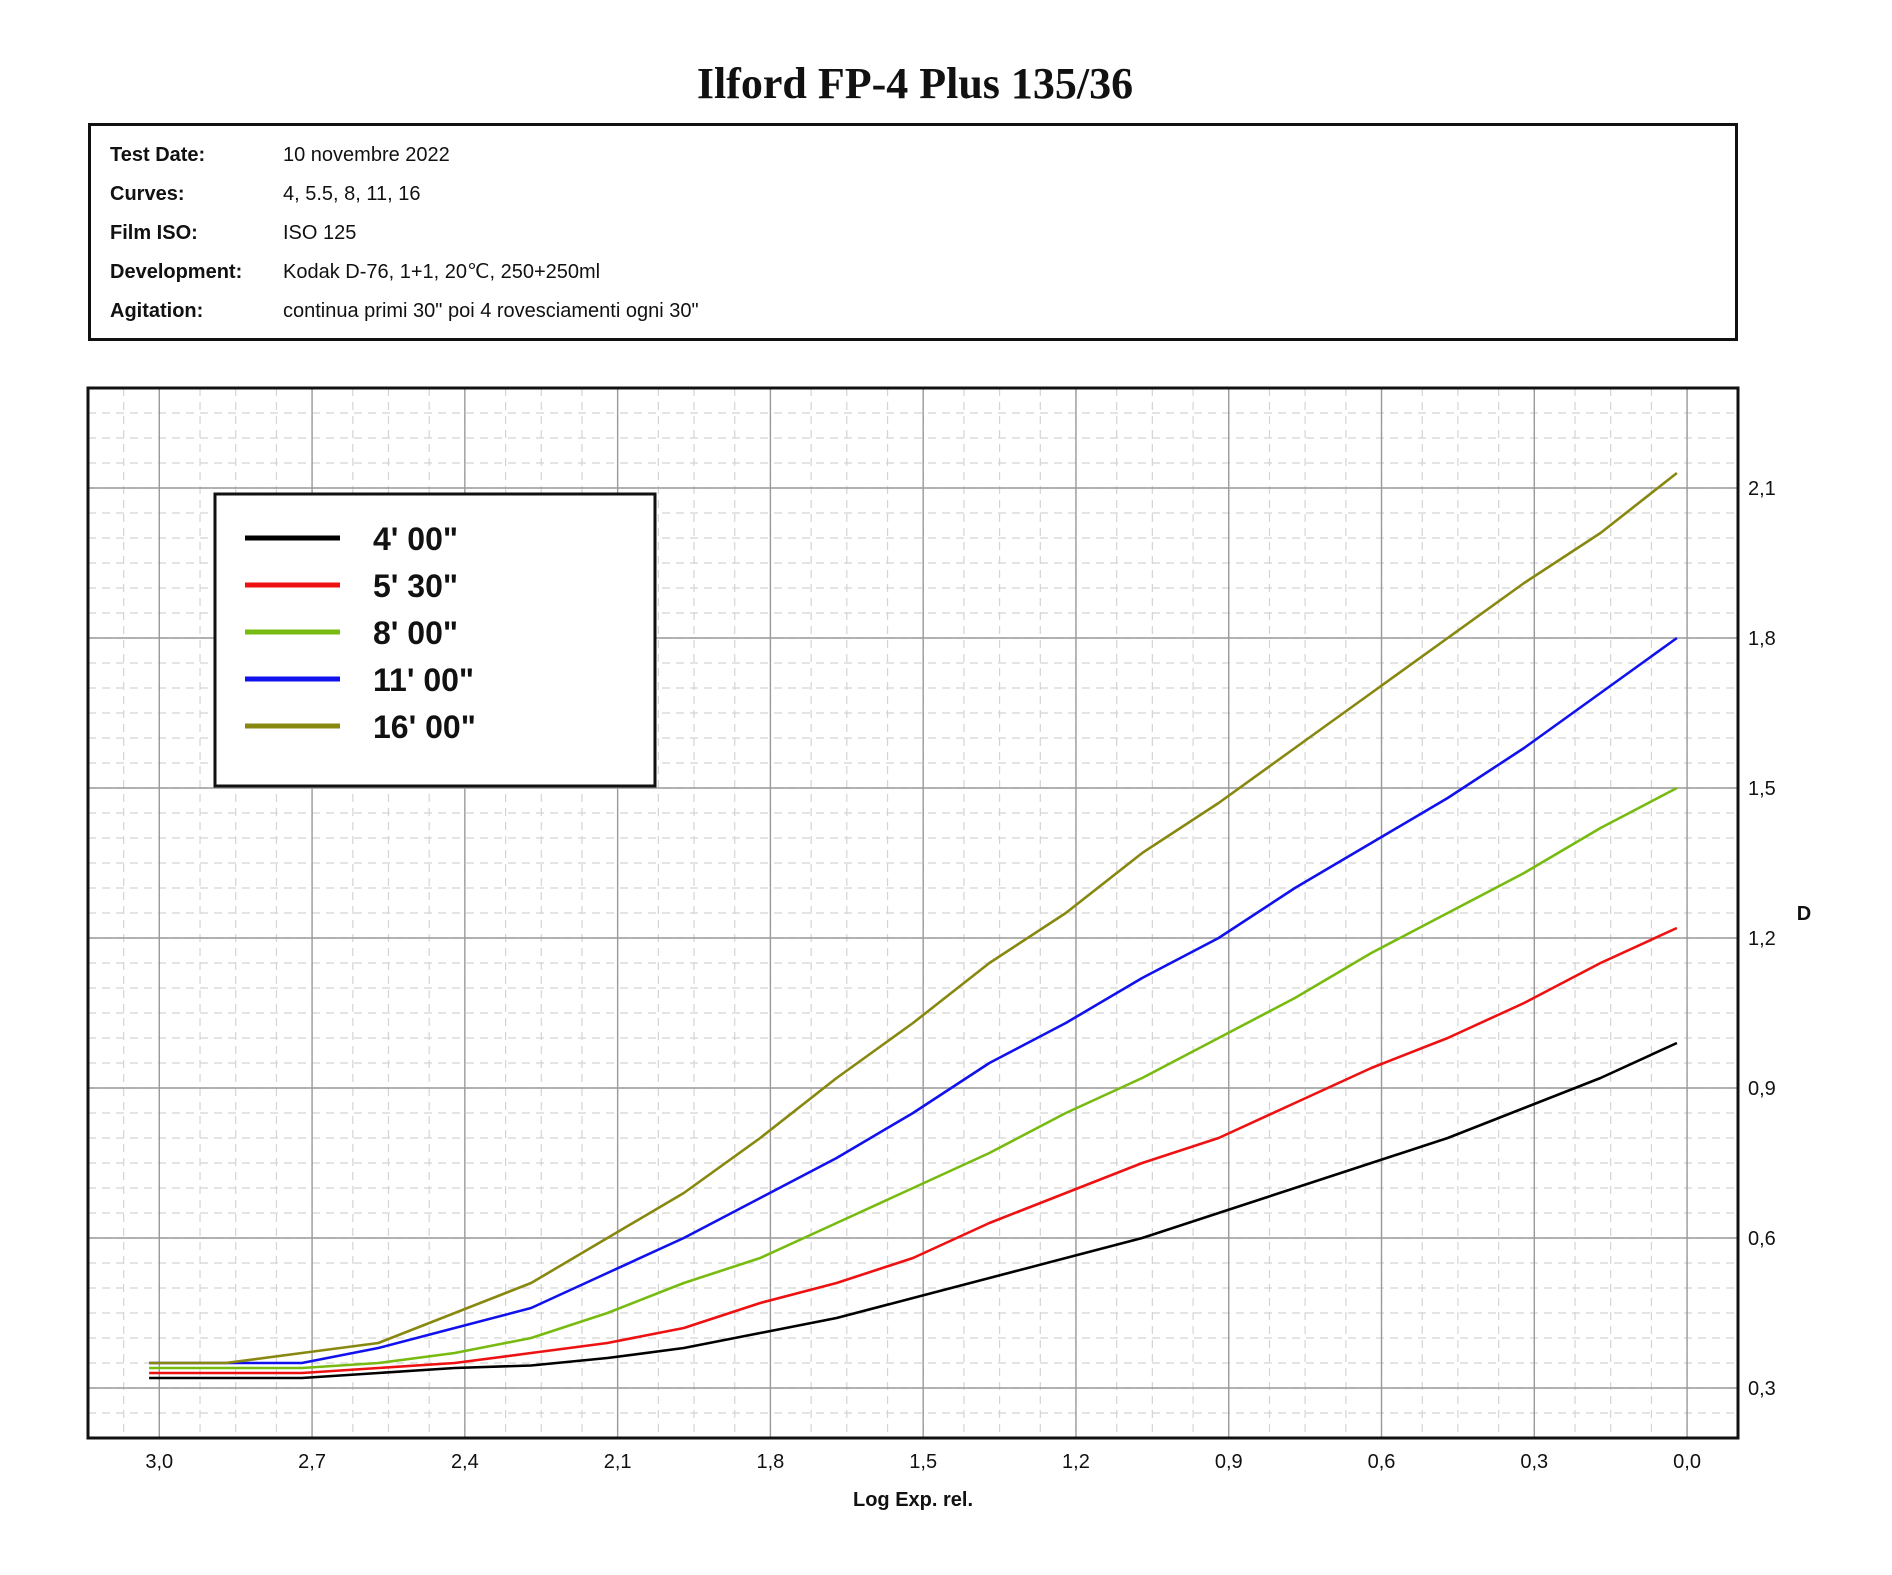 The width and height of the screenshot is (1892, 1575). What do you see at coordinates (1762, 639) in the screenshot?
I see `y-tick-label: 1,8` at bounding box center [1762, 639].